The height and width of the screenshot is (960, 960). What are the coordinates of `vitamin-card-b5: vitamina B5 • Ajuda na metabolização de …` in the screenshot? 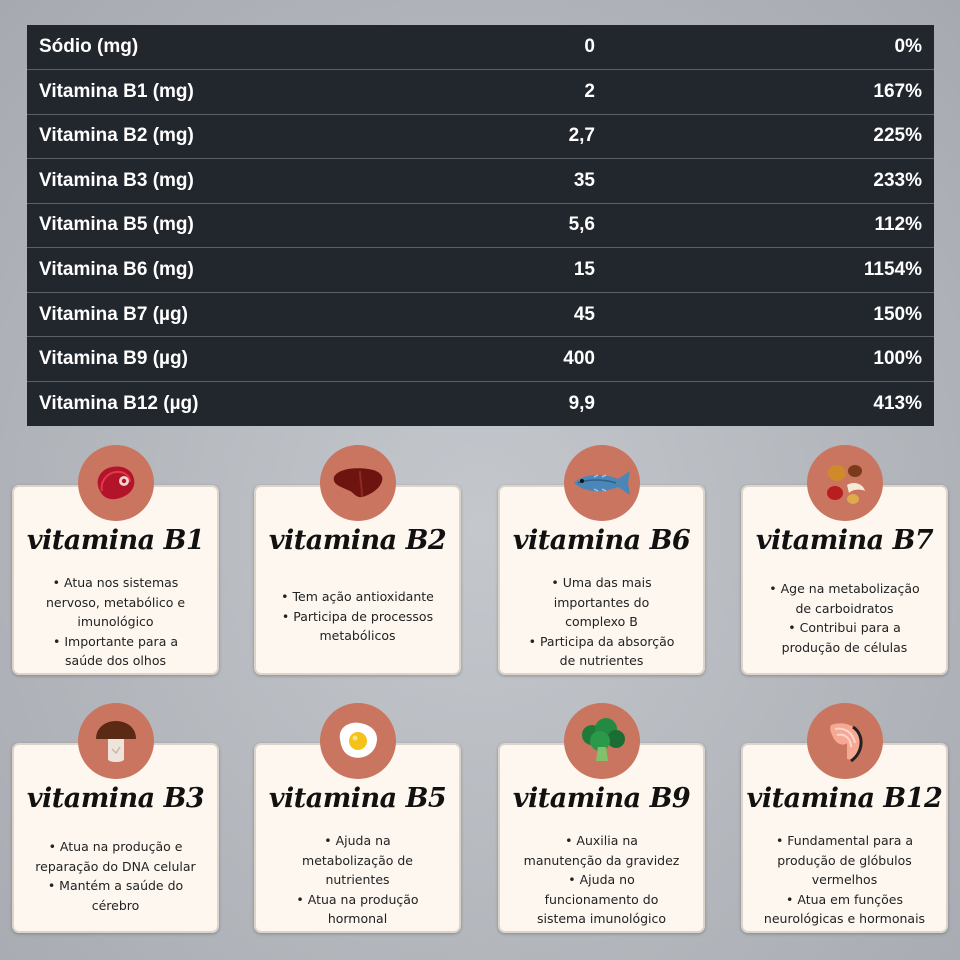 It's located at (357, 818).